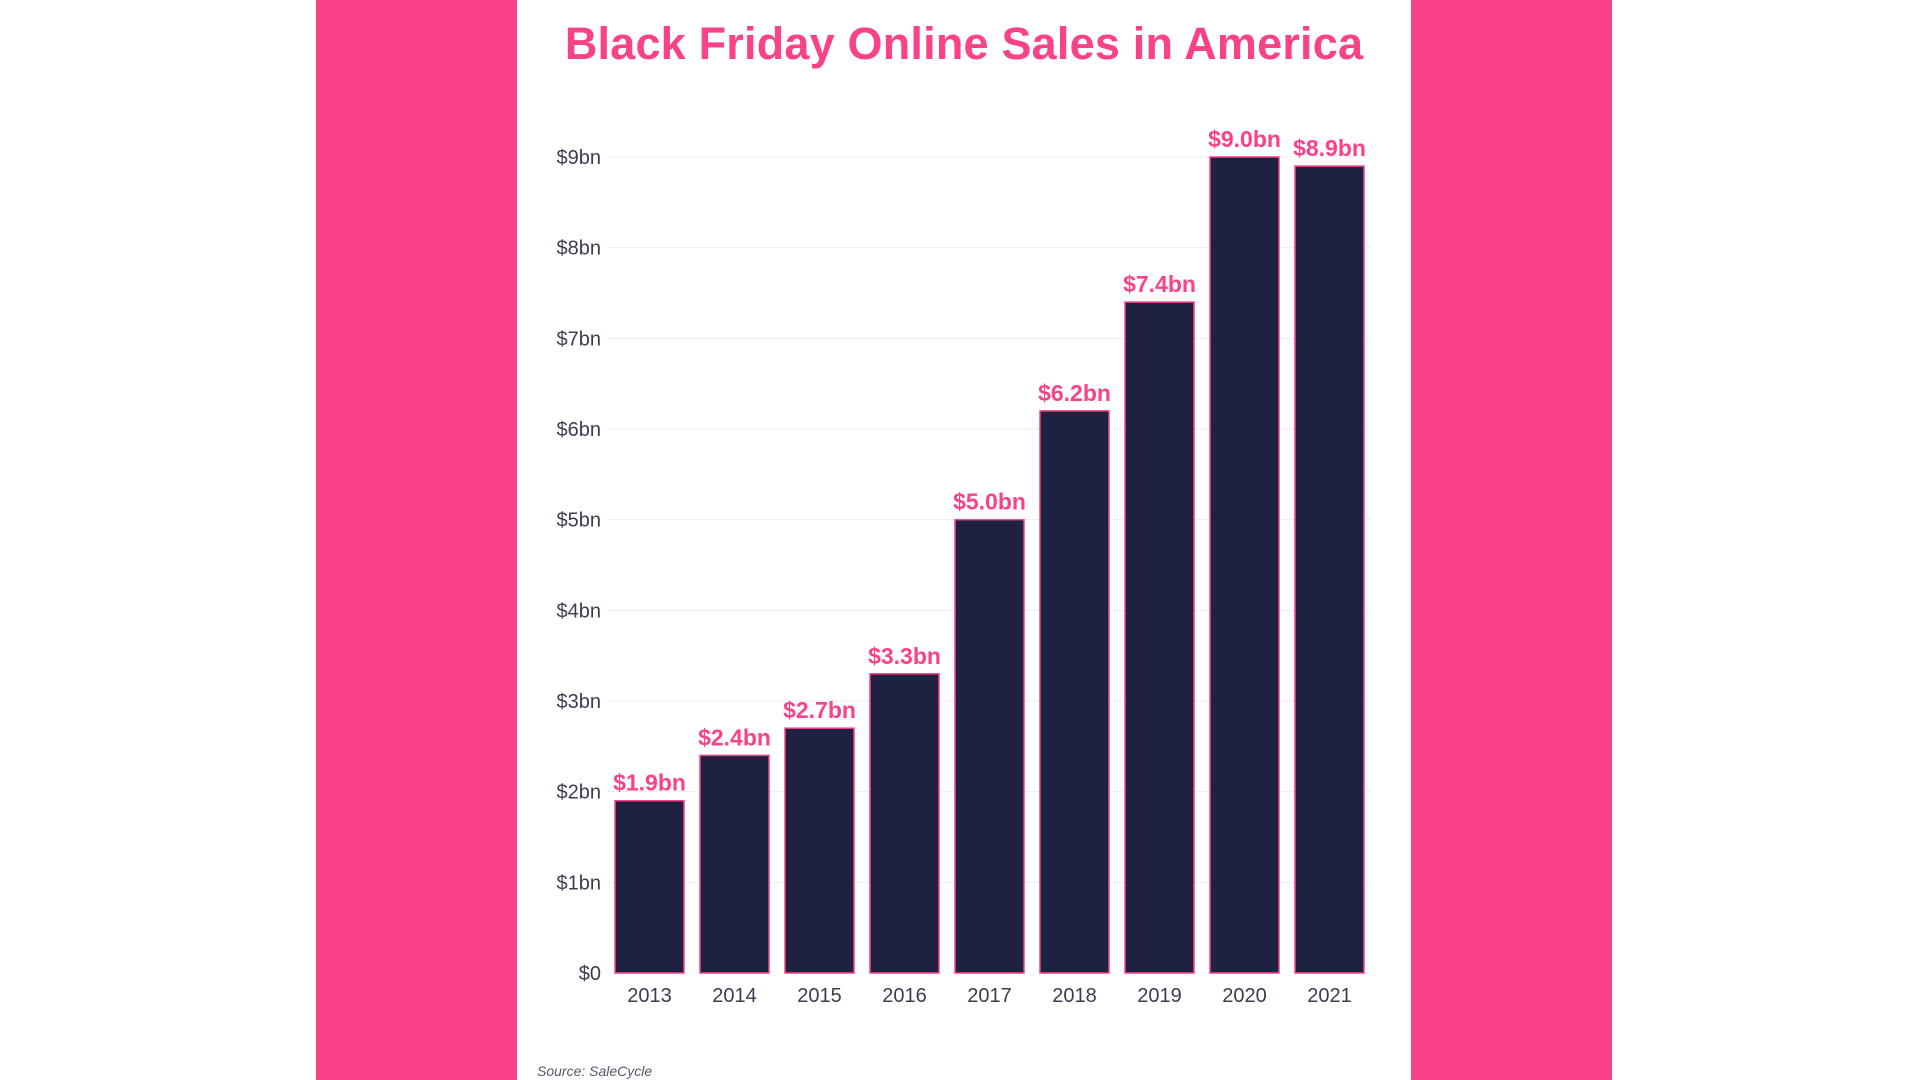  I want to click on data-label-2018: $6.2bn, so click(1074, 393).